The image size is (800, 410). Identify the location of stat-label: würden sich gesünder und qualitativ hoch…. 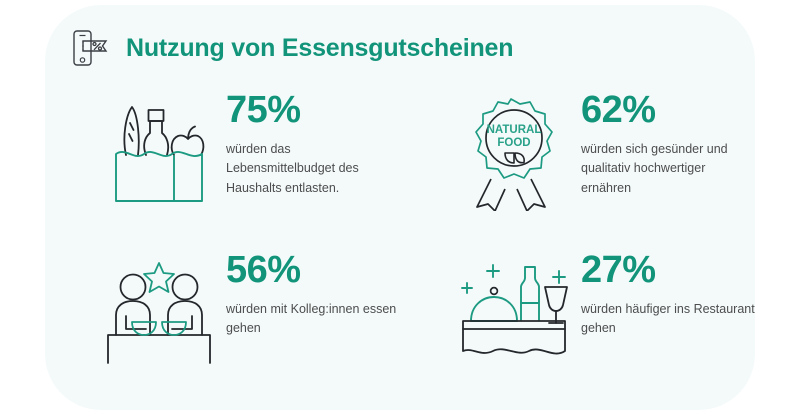
(654, 168).